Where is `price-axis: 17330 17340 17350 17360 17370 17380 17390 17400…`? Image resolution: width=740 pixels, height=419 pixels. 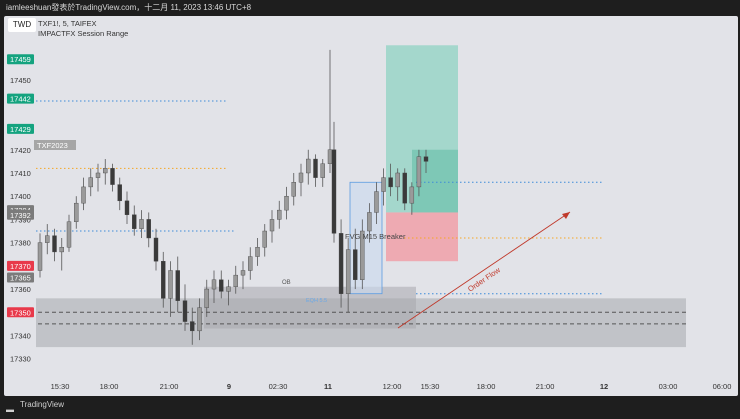 price-axis: 17330 17340 17350 17360 17370 17380 17390 17400… is located at coordinates (20, 209).